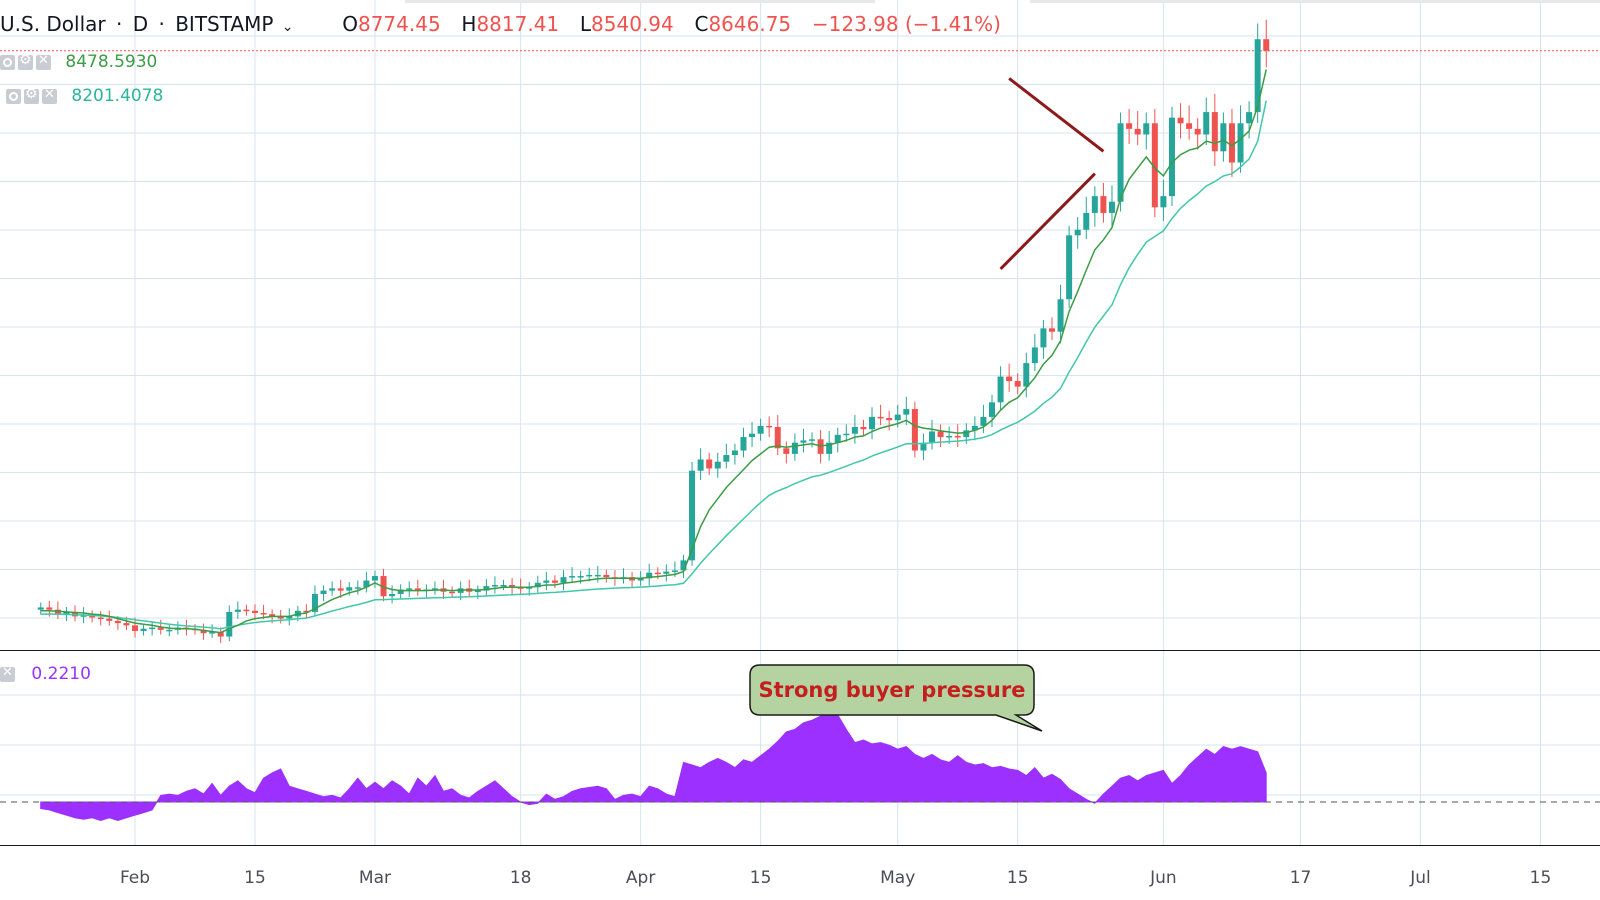 This screenshot has width=1600, height=900. I want to click on indicator-row-slow: 8201.4078, so click(84, 96).